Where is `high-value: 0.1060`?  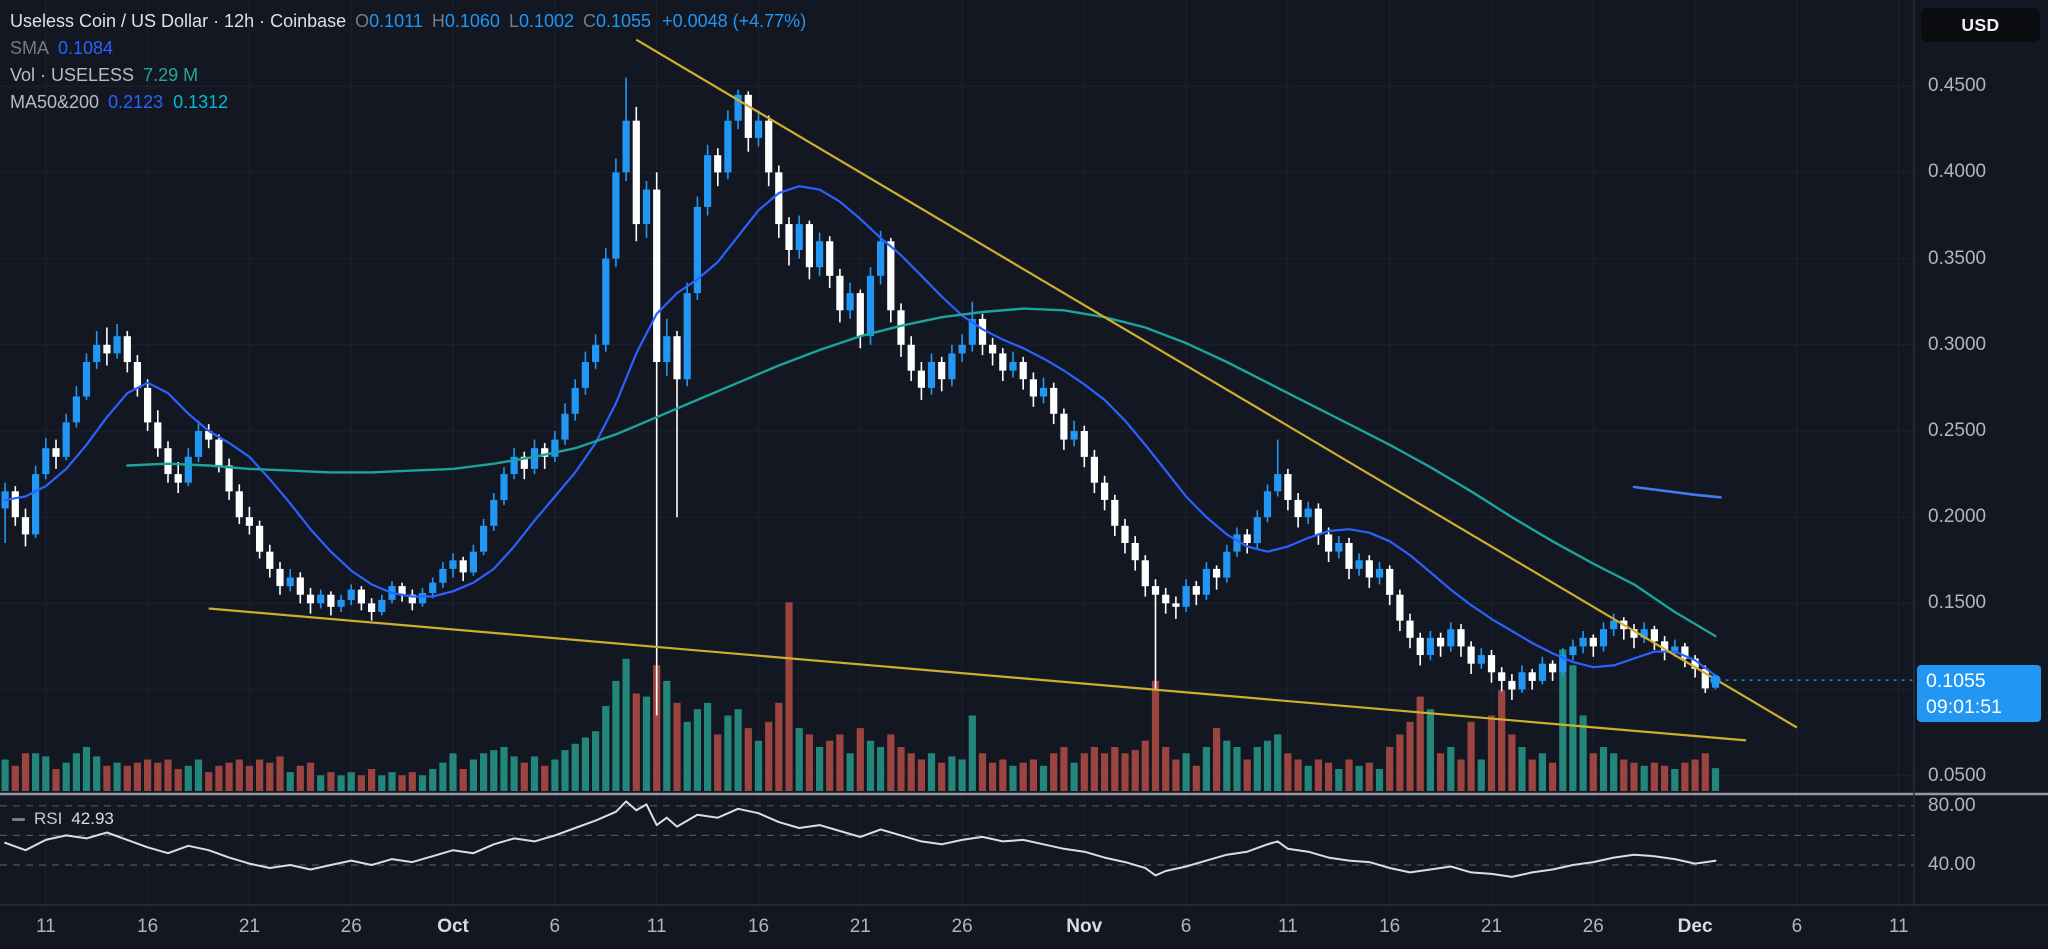
high-value: 0.1060 is located at coordinates (472, 21).